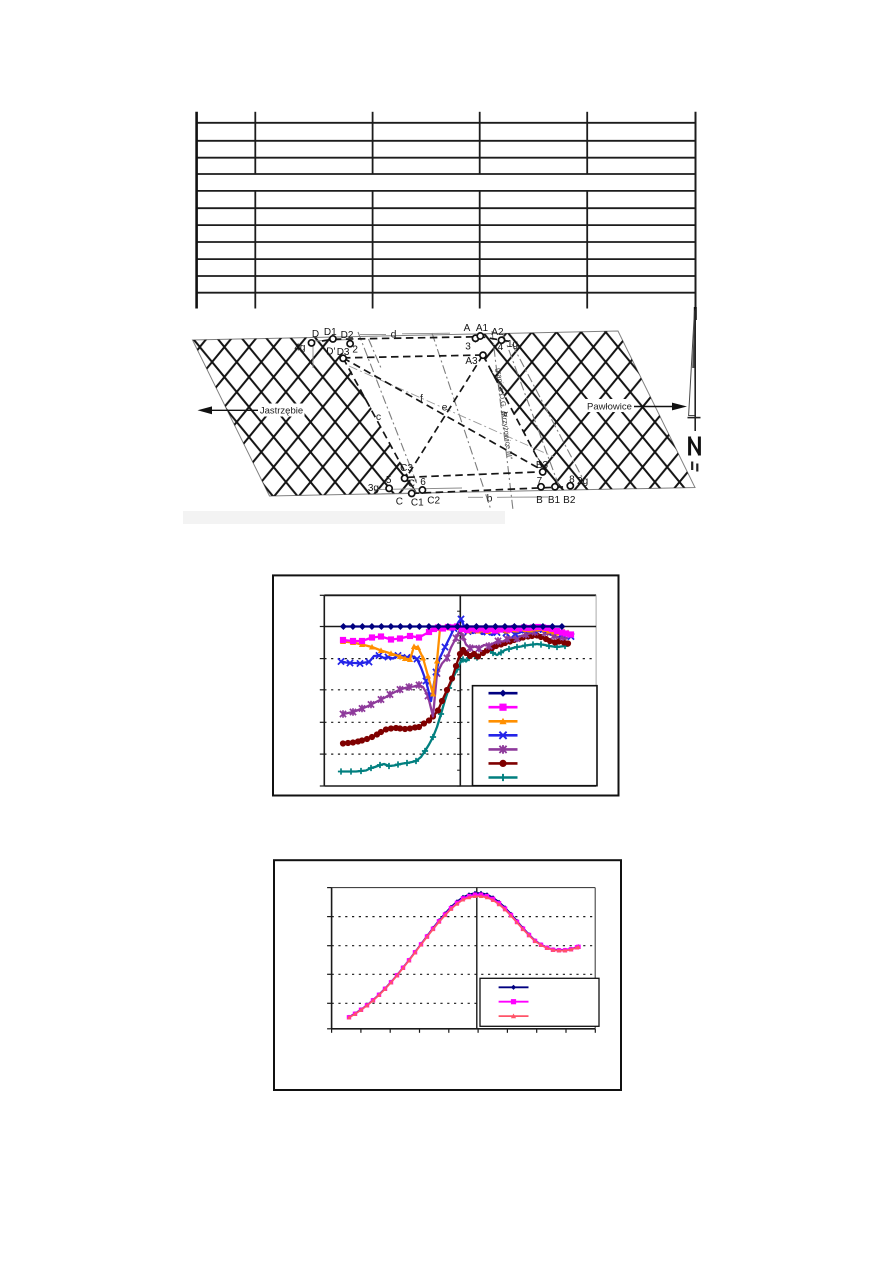 This screenshot has width=893, height=1263. What do you see at coordinates (554, 500) in the screenshot?
I see `svg-text: B1` at bounding box center [554, 500].